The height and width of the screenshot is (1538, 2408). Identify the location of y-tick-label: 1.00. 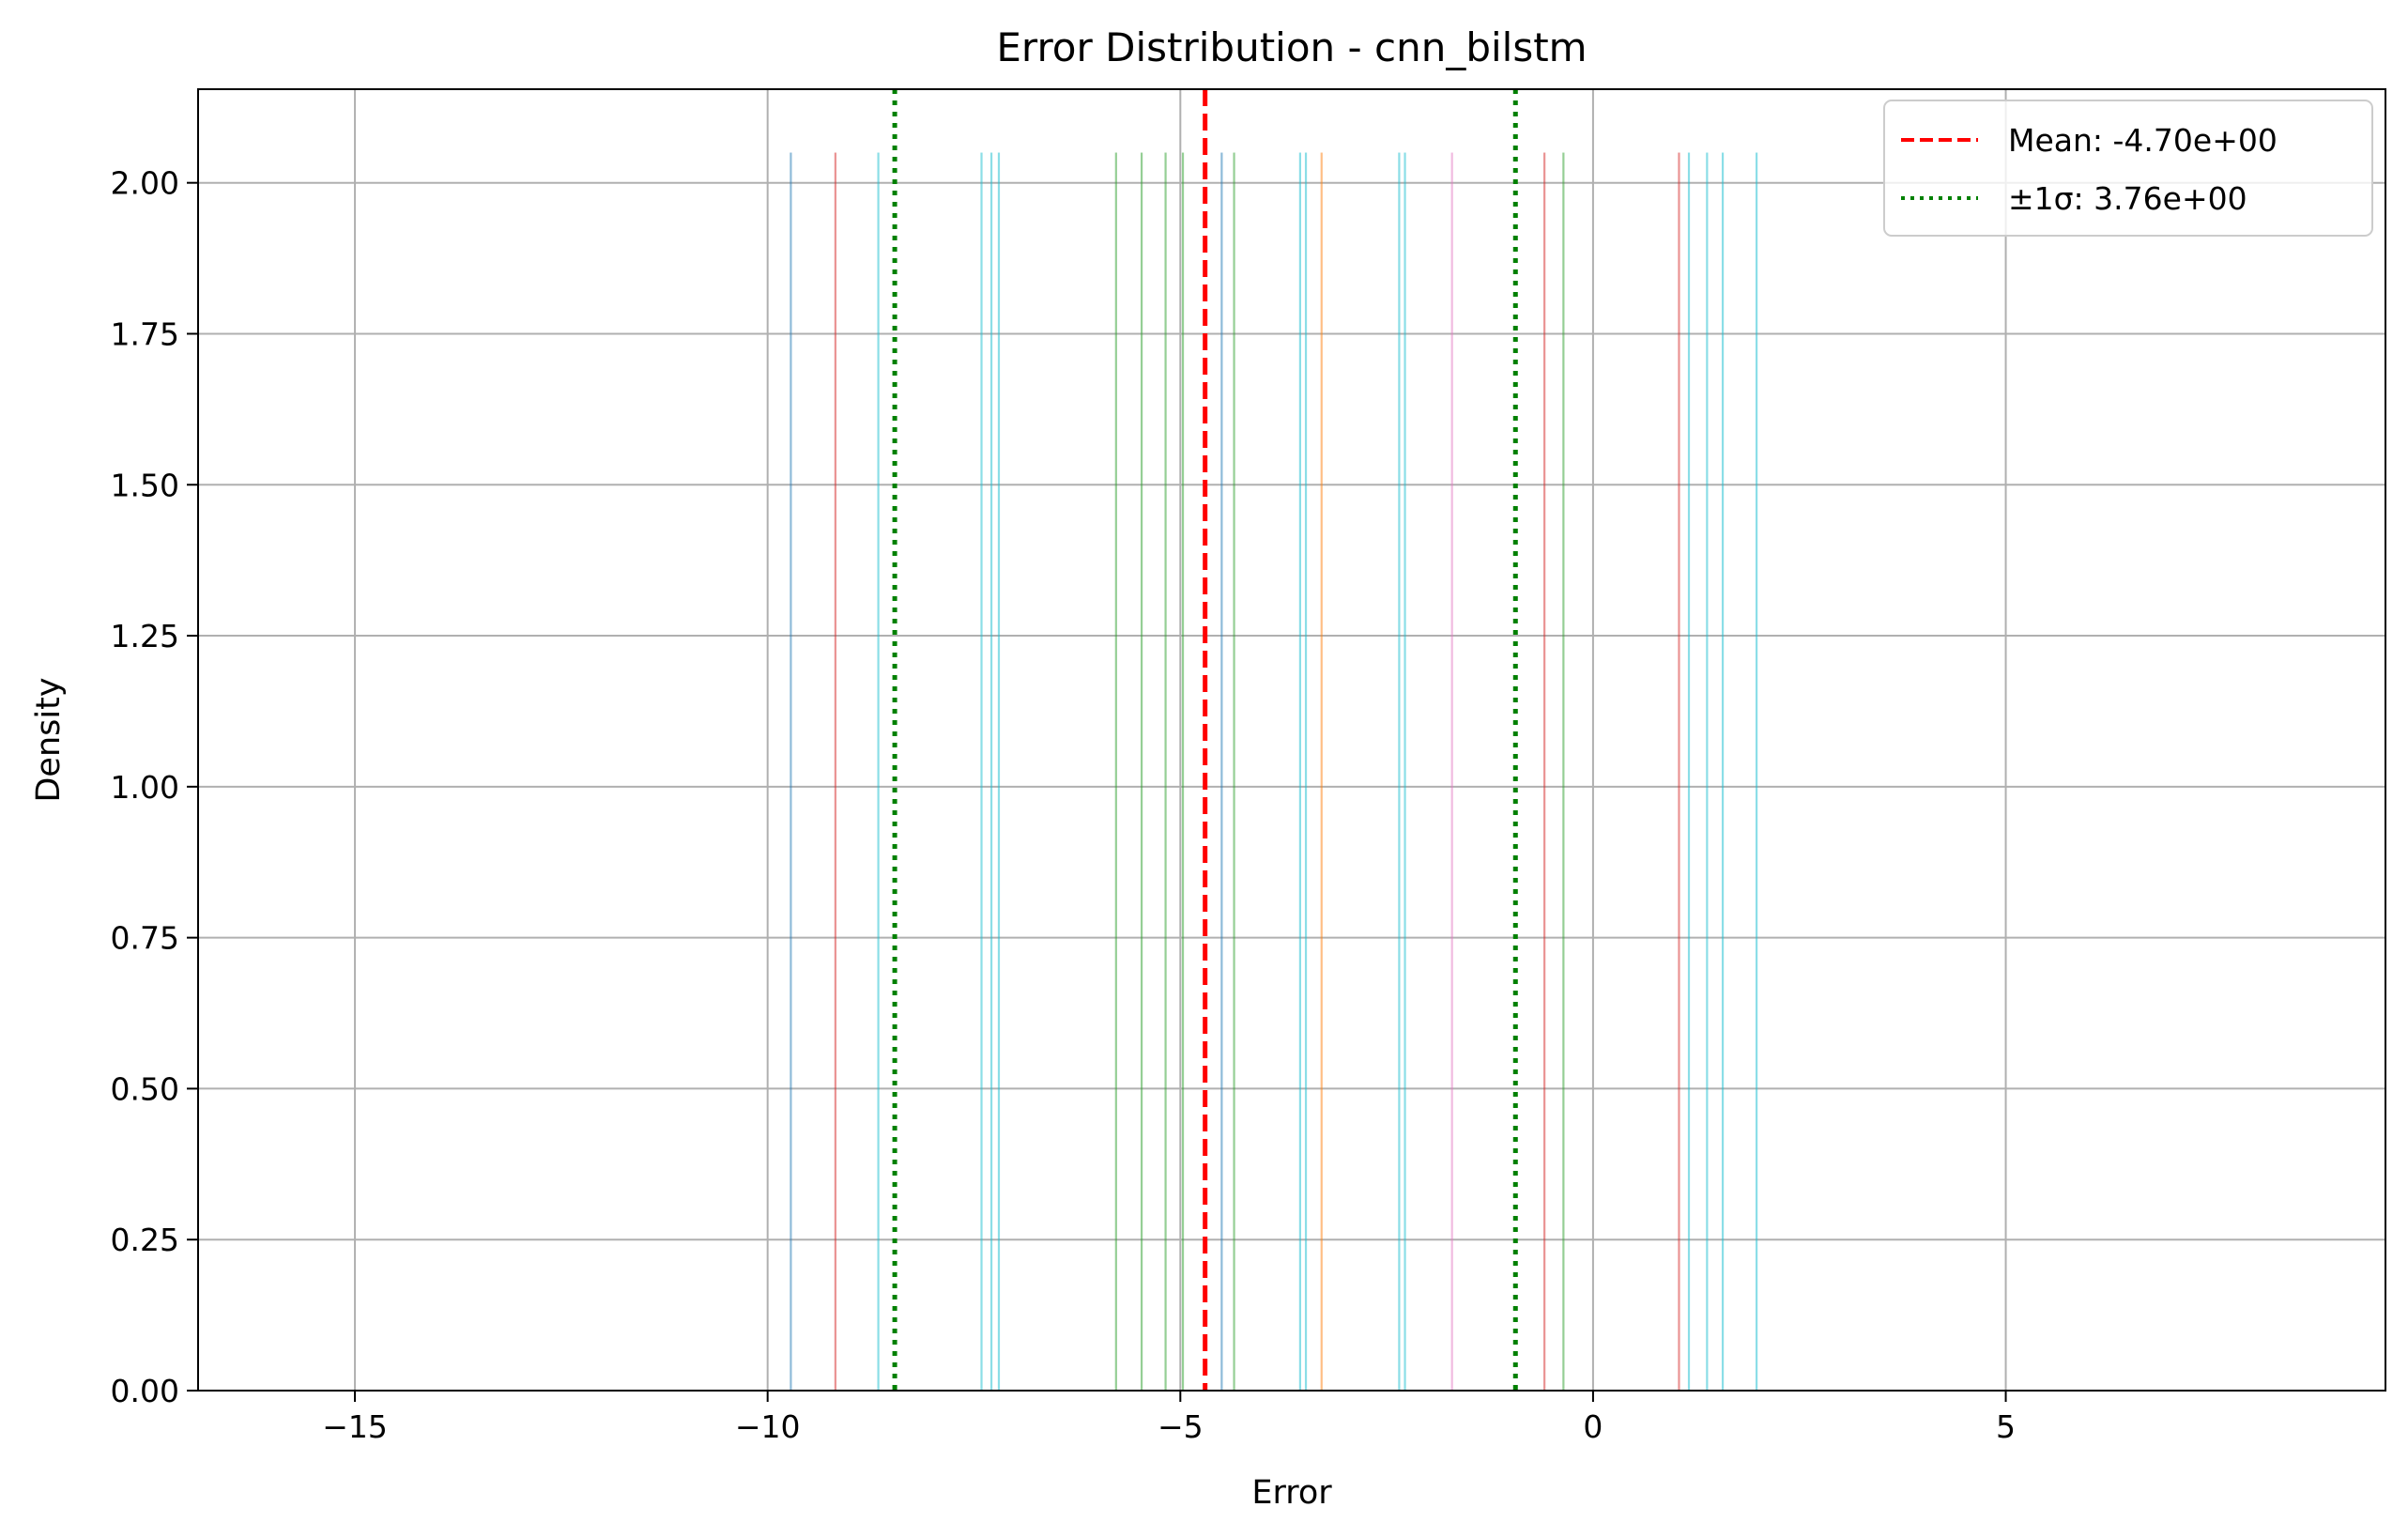
(145, 787).